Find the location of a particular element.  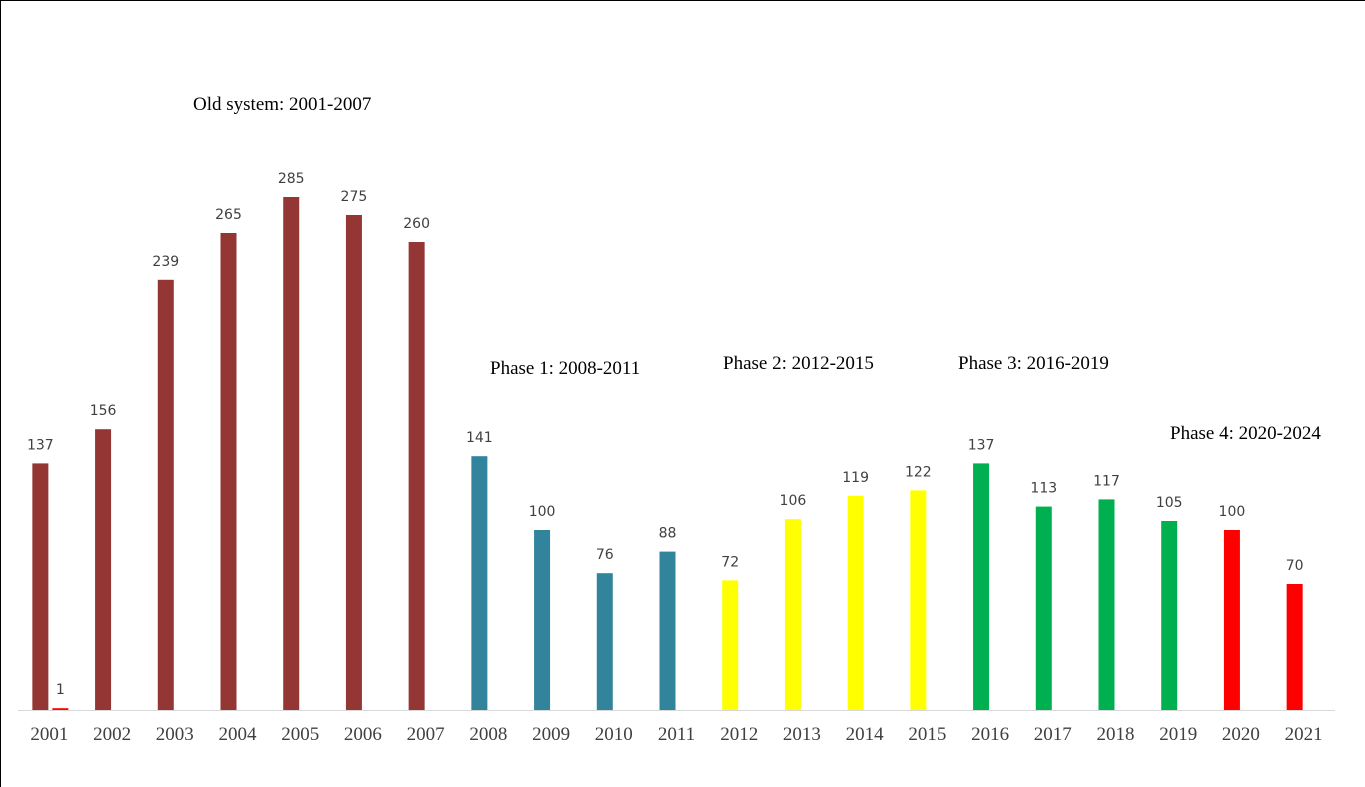

value-label: 1 is located at coordinates (60, 690).